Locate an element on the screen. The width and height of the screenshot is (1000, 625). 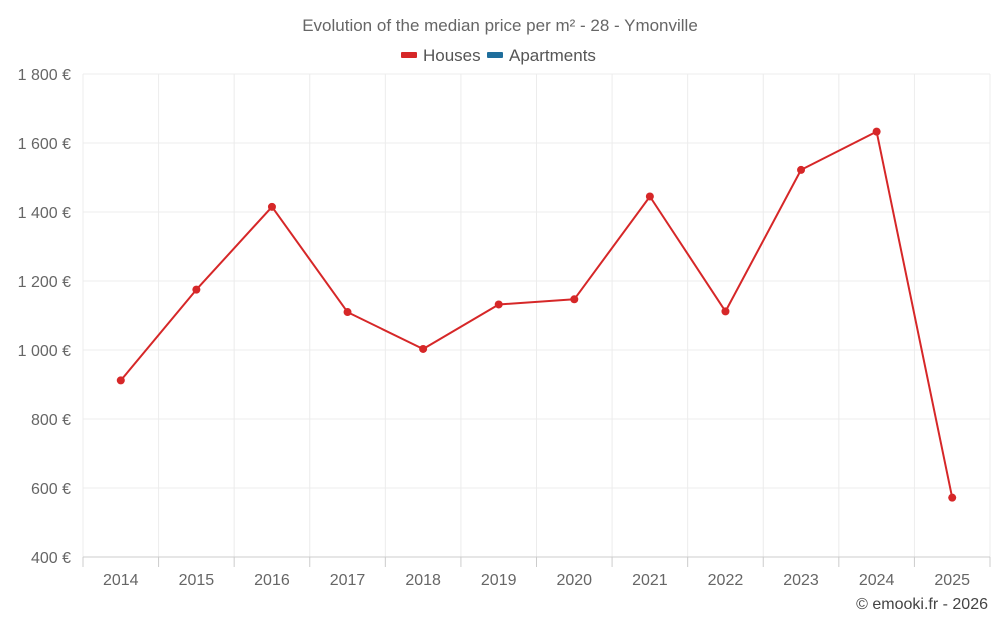
data-point-2021 is located at coordinates (649, 196).